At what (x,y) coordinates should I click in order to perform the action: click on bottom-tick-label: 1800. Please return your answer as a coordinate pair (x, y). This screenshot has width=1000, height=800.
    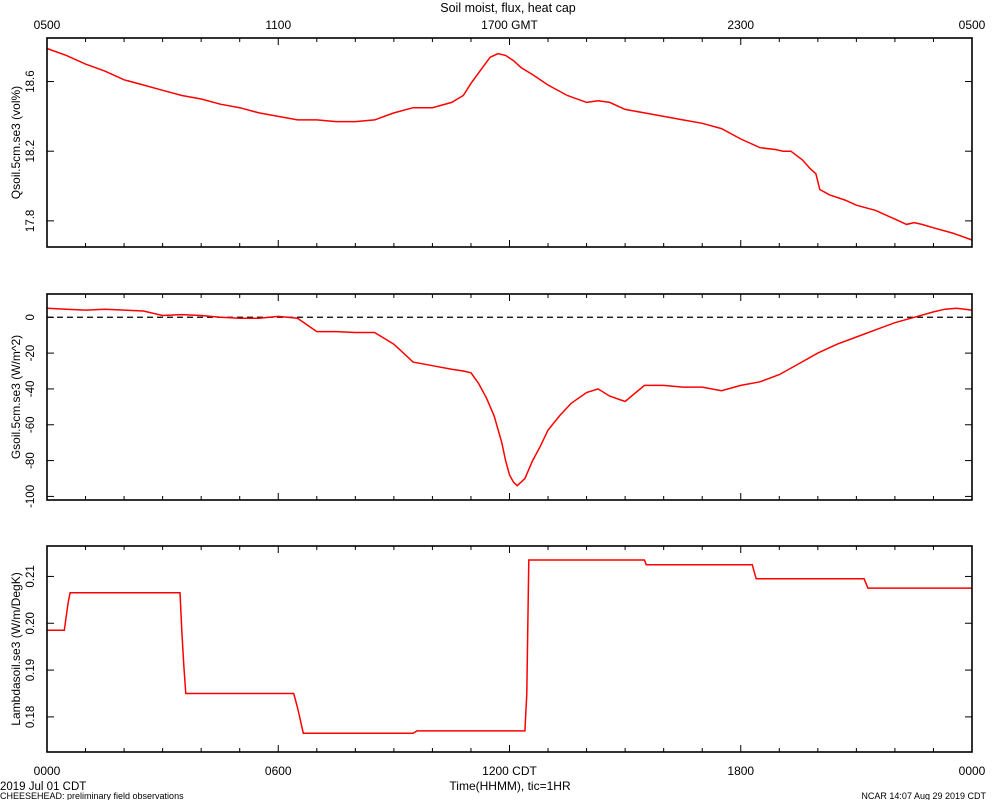
    Looking at the image, I should click on (740, 771).